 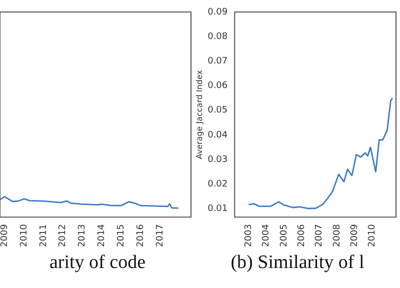 What do you see at coordinates (284, 235) in the screenshot?
I see `x-tick-label: 2005` at bounding box center [284, 235].